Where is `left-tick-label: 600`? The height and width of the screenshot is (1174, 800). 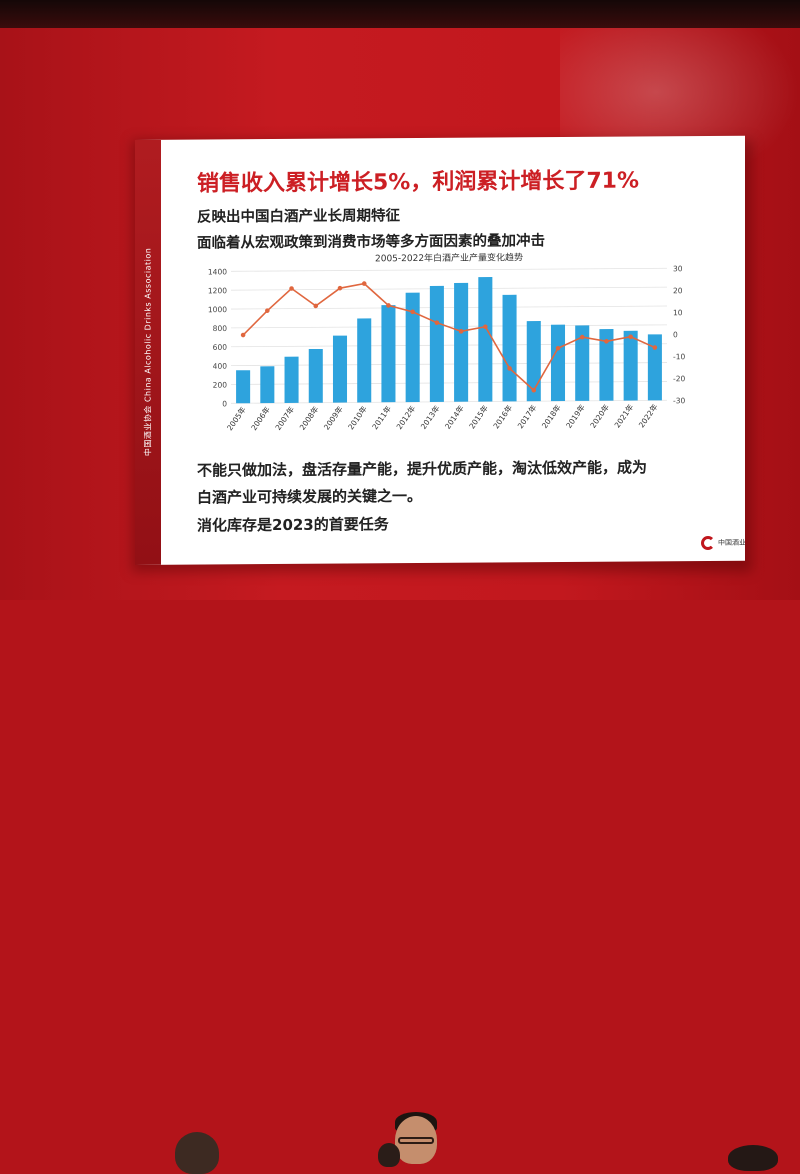
left-tick-label: 600 is located at coordinates (220, 347).